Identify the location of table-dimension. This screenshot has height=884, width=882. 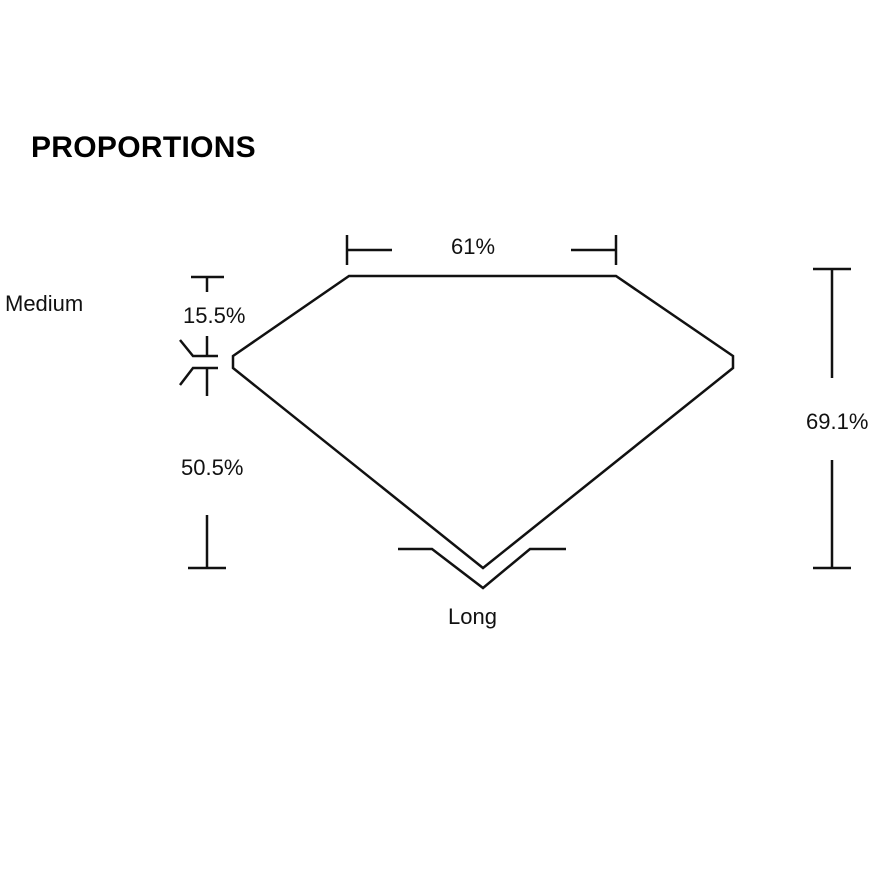
(481, 250).